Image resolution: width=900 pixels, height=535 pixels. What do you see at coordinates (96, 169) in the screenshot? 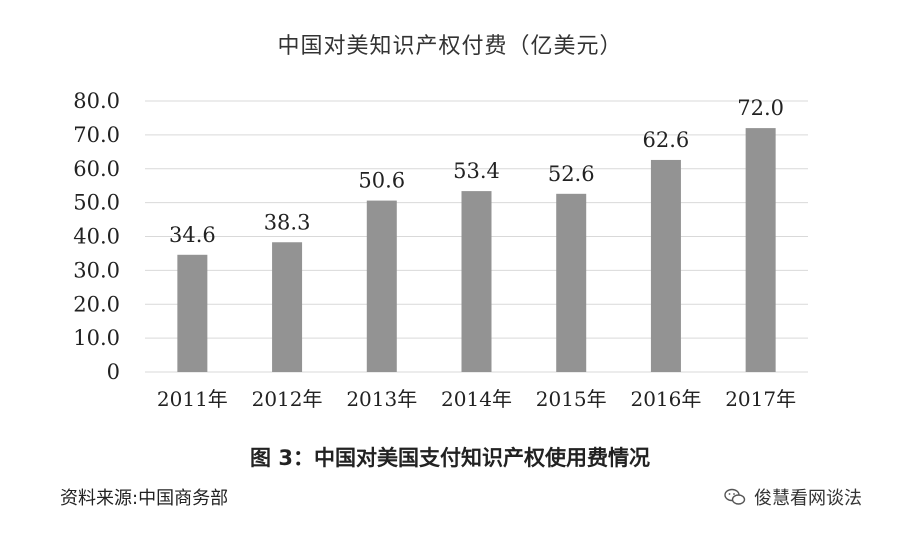
I see `y-tick-label: 60.0` at bounding box center [96, 169].